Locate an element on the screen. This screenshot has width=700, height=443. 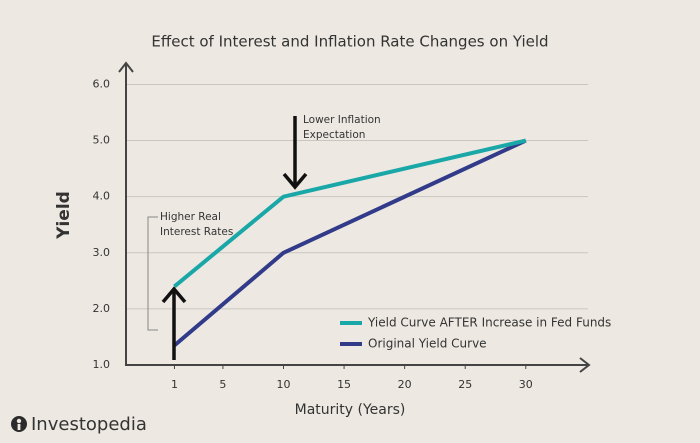
x-tick-label: 1 is located at coordinates (174, 384).